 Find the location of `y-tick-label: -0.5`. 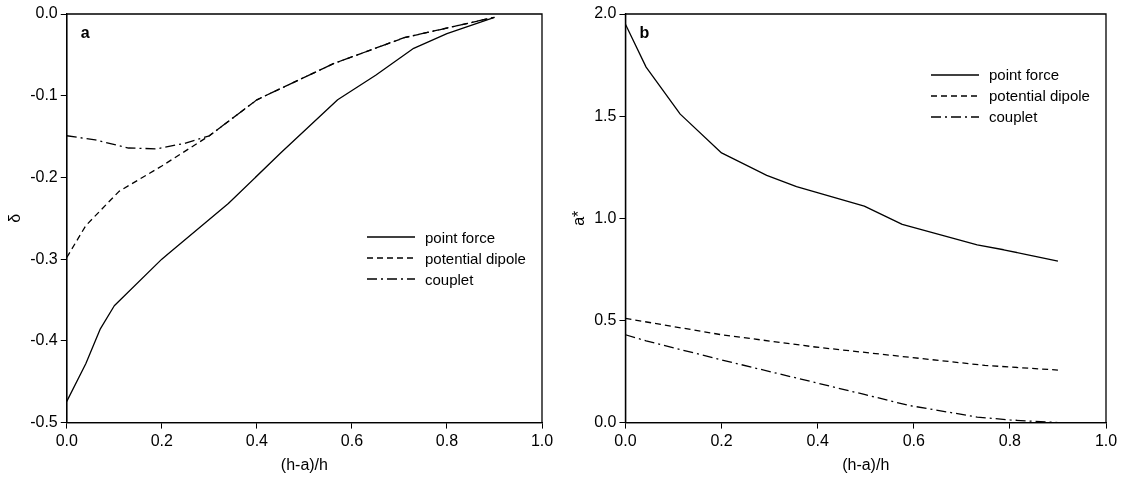

y-tick-label: -0.5 is located at coordinates (44, 422).